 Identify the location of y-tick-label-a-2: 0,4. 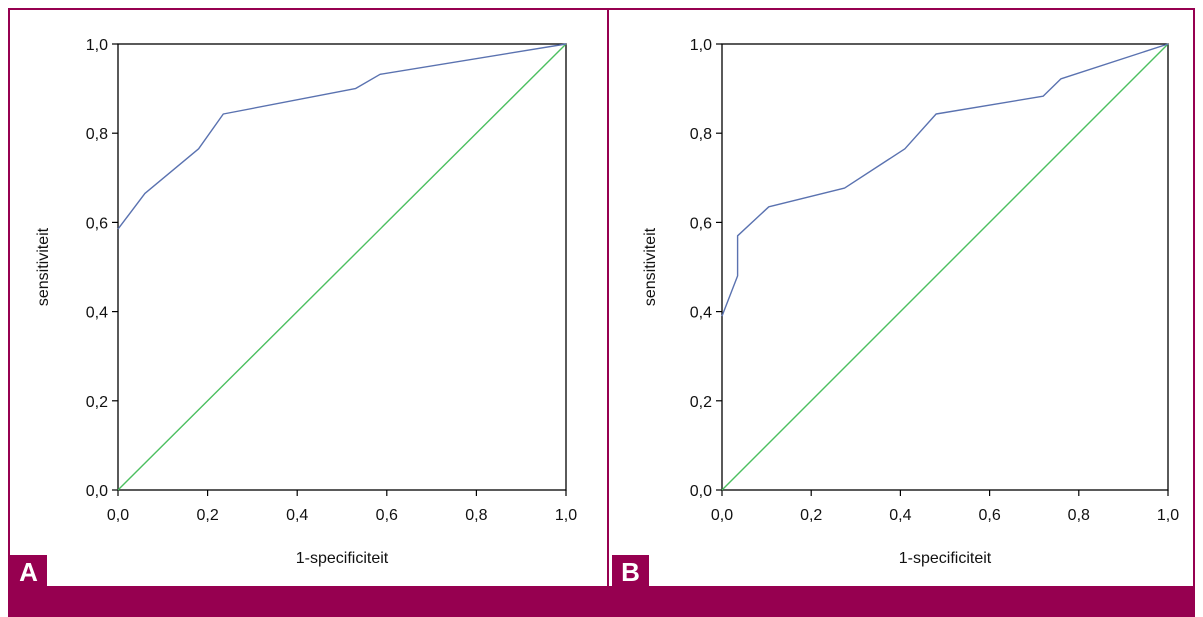
(97, 313).